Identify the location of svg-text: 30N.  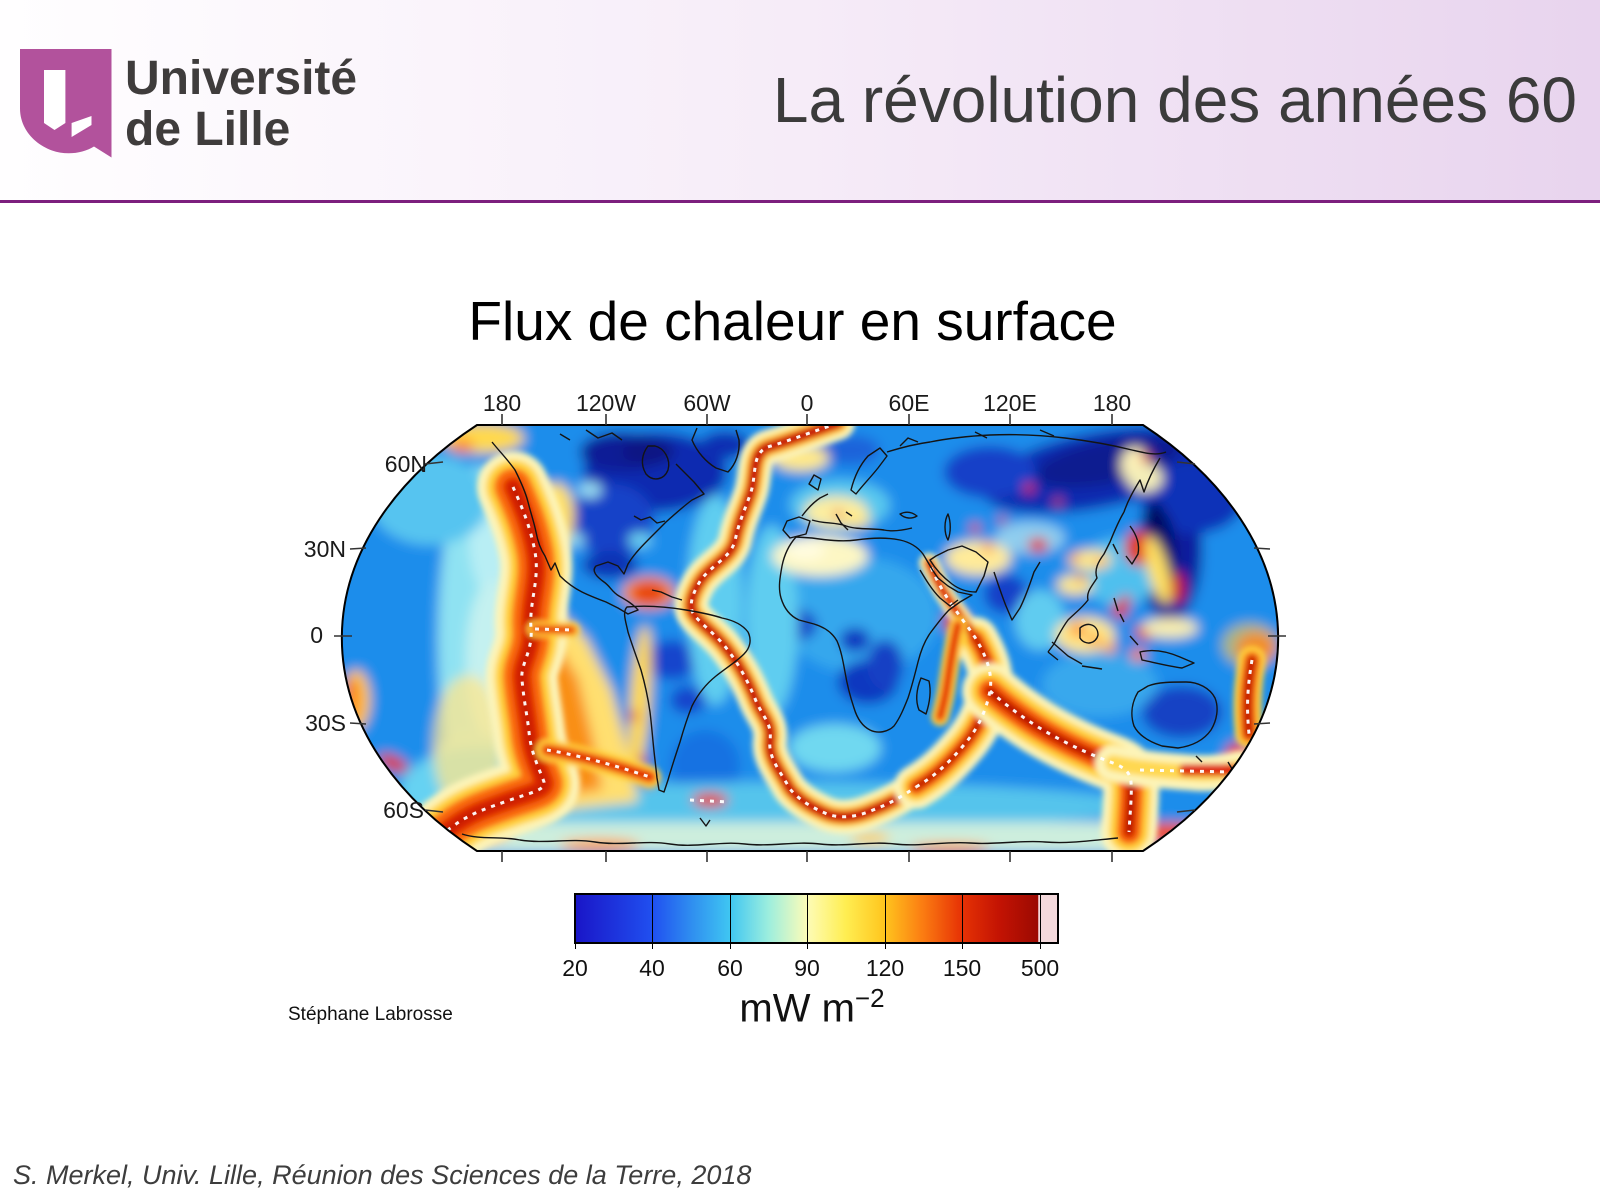
(325, 549).